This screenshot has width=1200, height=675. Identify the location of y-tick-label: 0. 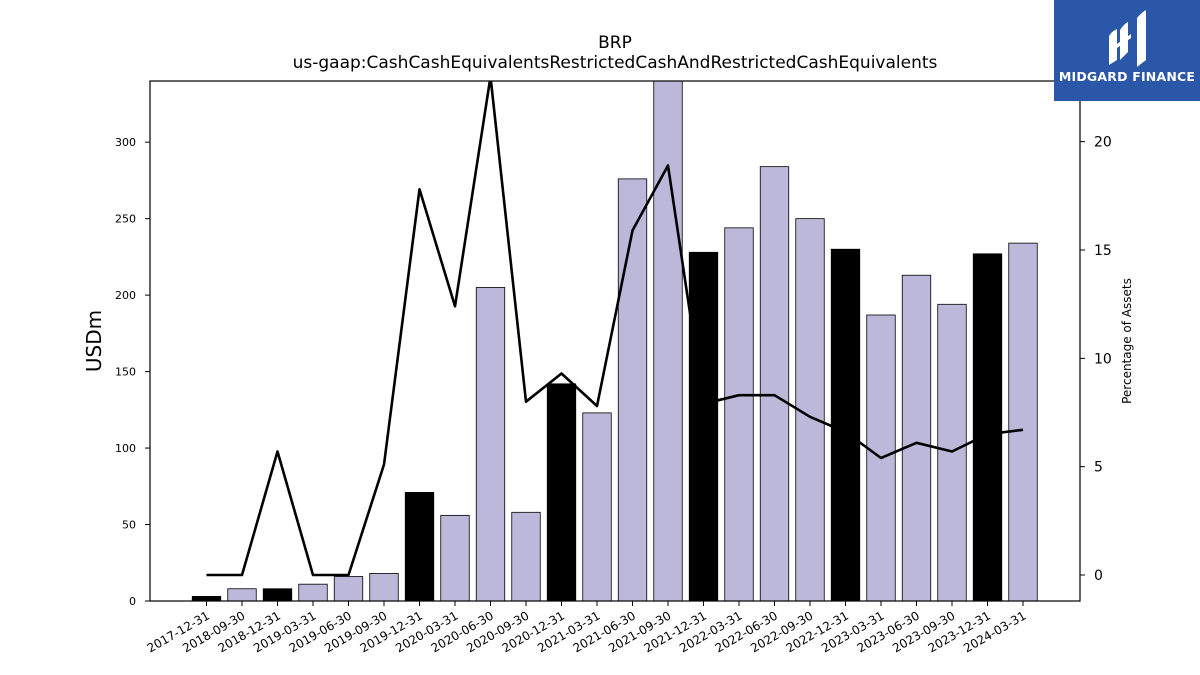
(132, 601).